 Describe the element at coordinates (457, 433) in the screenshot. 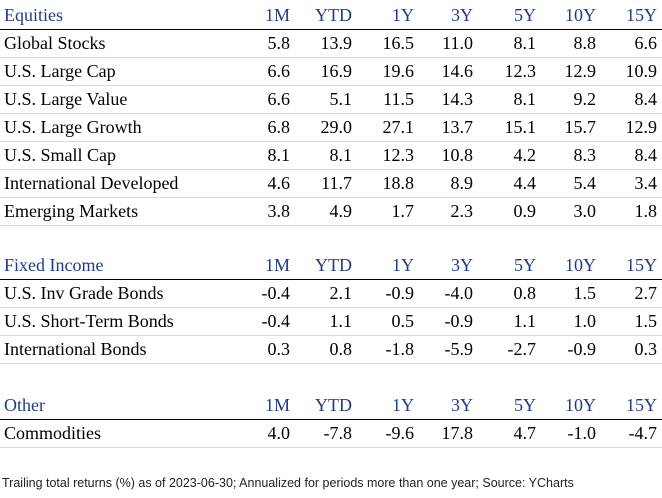

I see `return-value: 17.8` at that location.